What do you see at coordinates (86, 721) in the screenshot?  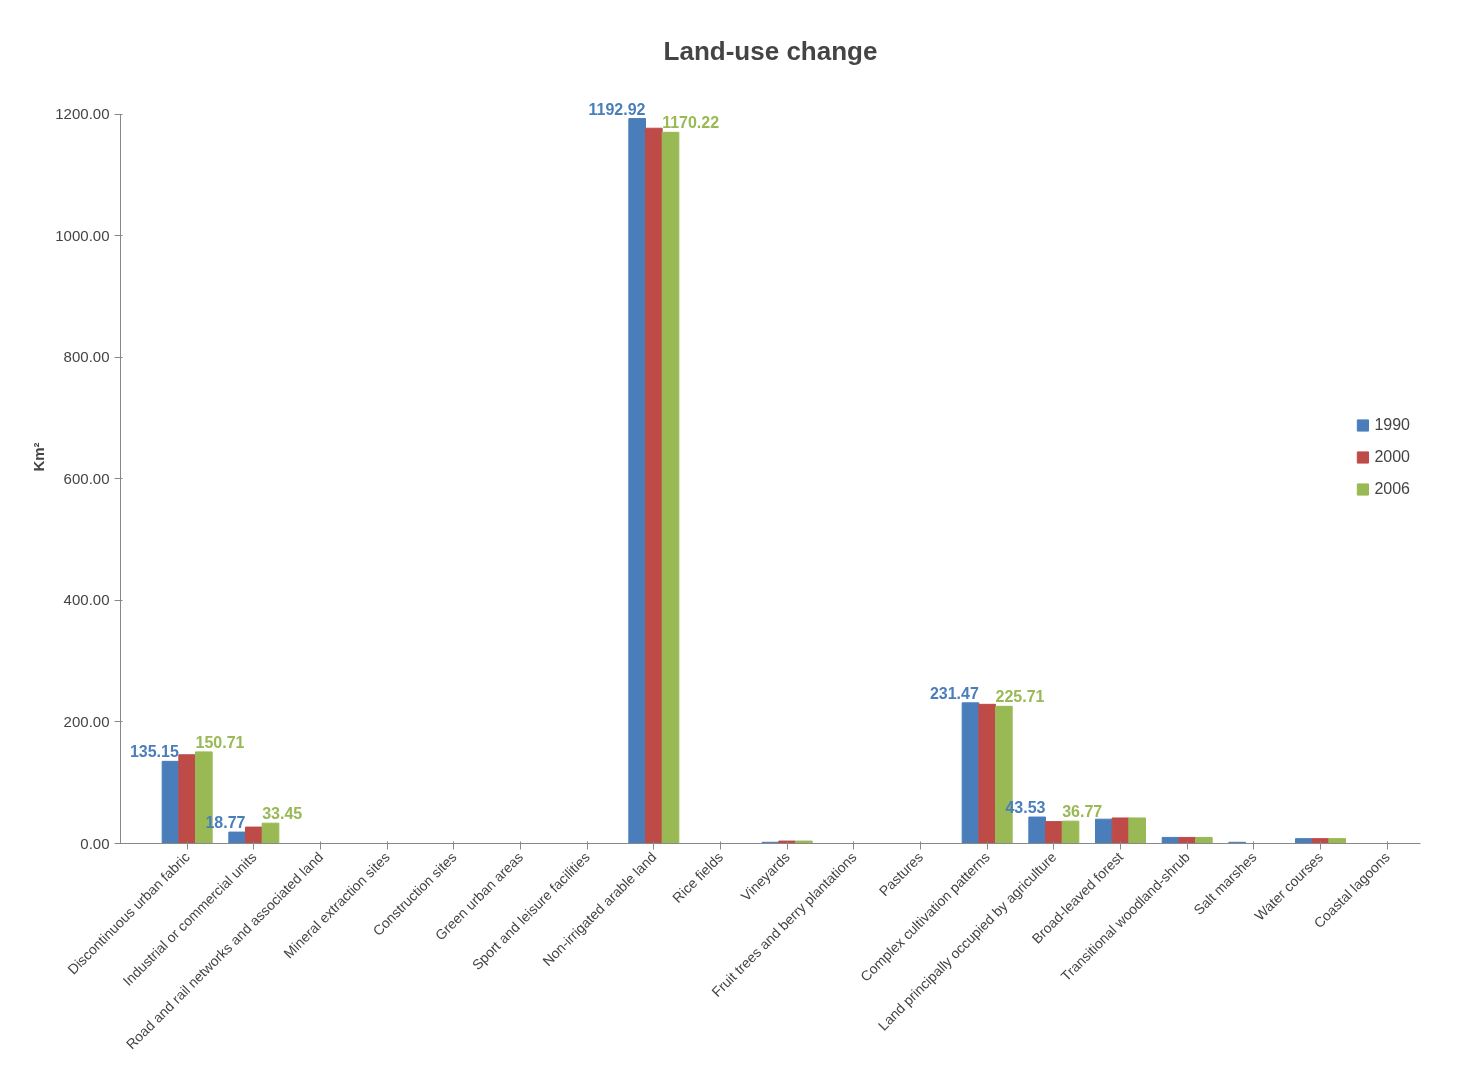 I see `y-tick-label: 200.00` at bounding box center [86, 721].